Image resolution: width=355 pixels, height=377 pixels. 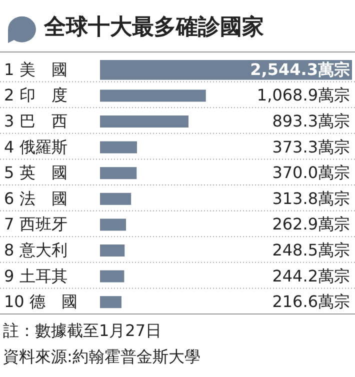 What do you see at coordinates (311, 198) in the screenshot?
I see `data-label: 313.8萬宗` at bounding box center [311, 198].